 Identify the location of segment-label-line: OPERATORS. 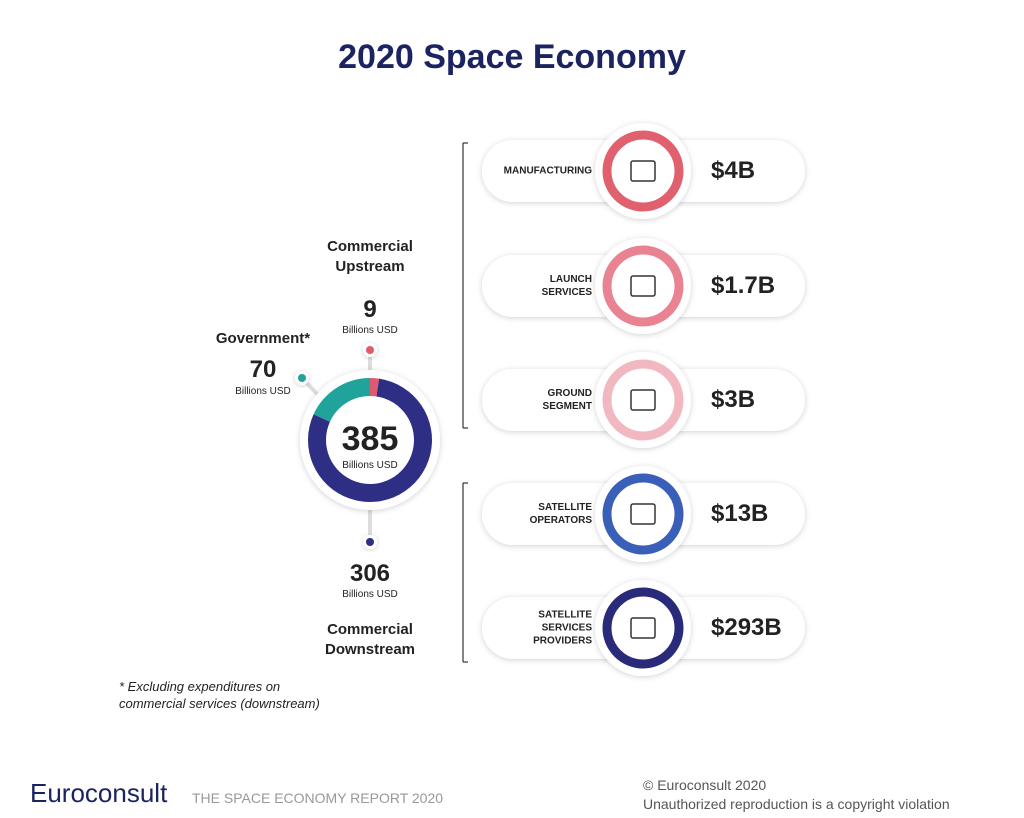
(560, 520).